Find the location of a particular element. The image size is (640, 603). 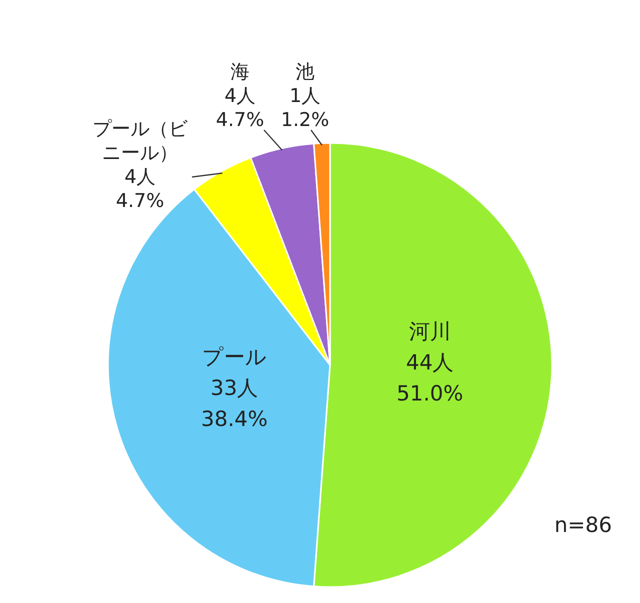

slice-label: プール（ビニール） is located at coordinates (140, 141).